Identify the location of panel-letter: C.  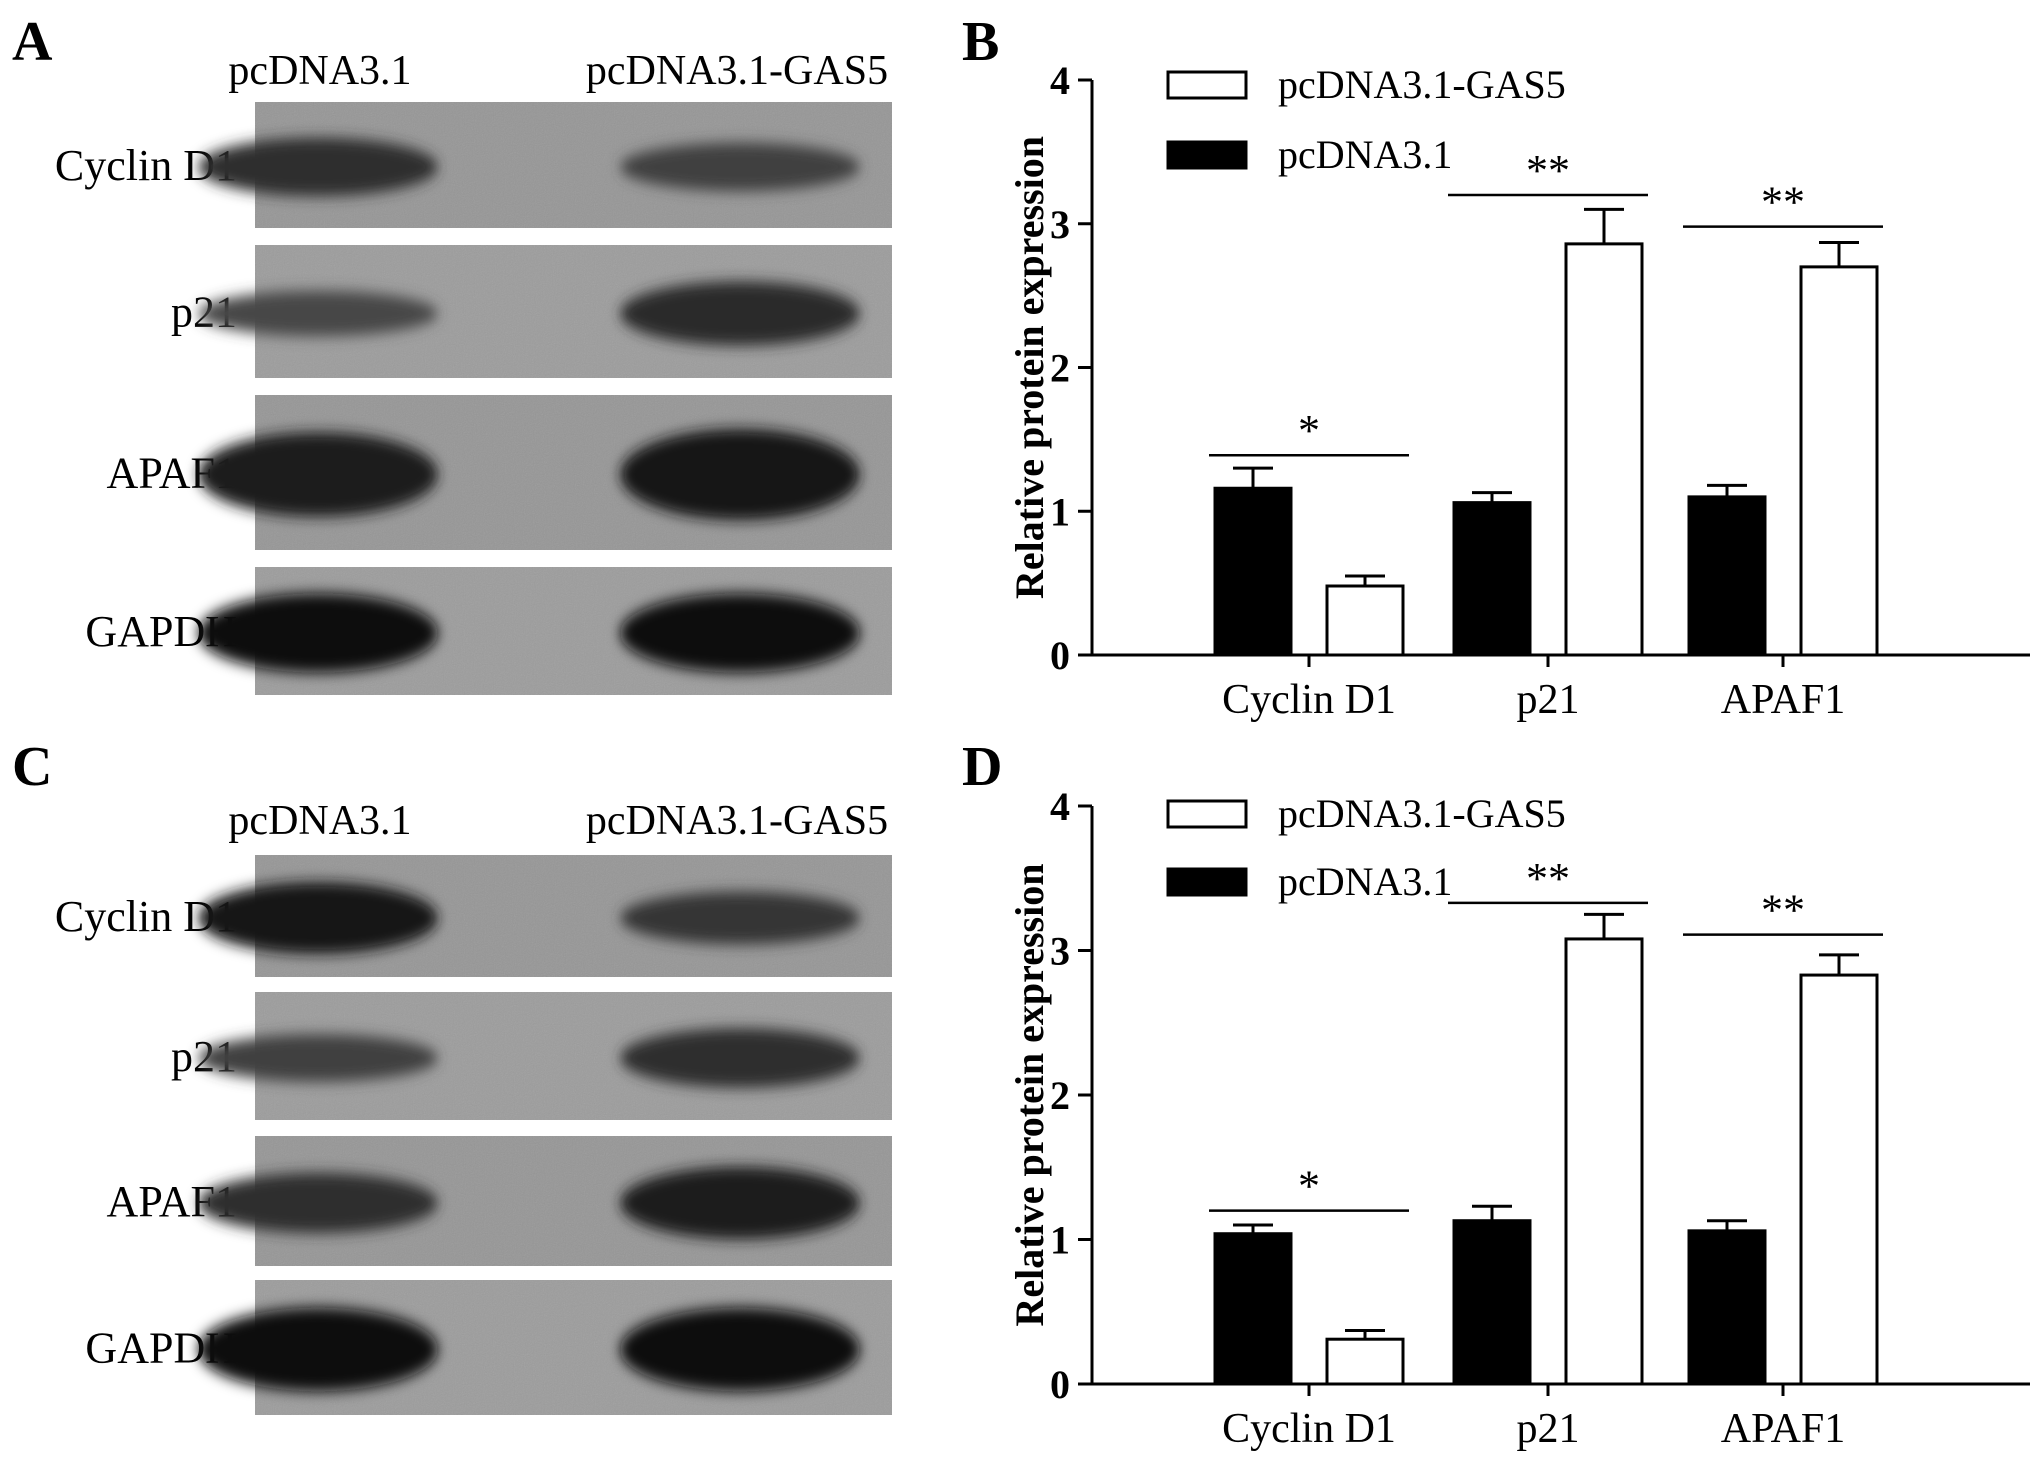
(32, 767).